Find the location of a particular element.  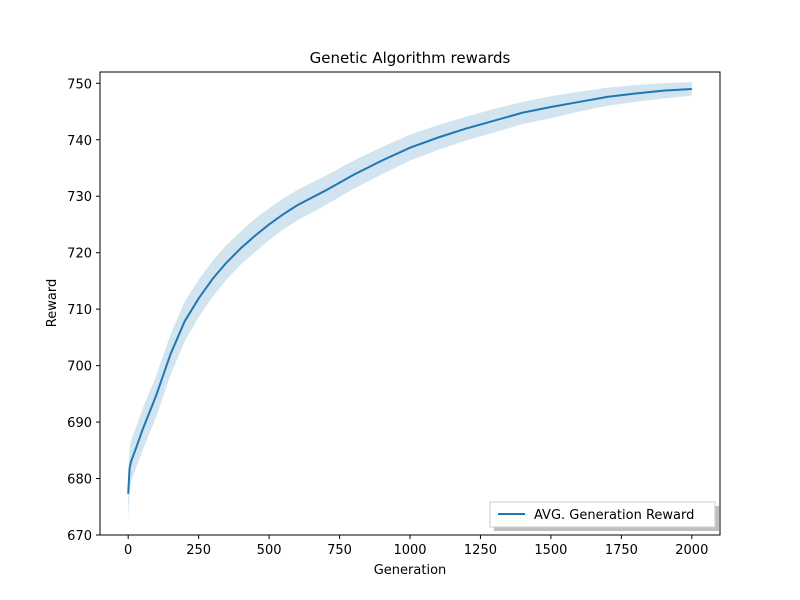

legend-label-avg-generation-reward: AVG. Generation Reward is located at coordinates (614, 515).